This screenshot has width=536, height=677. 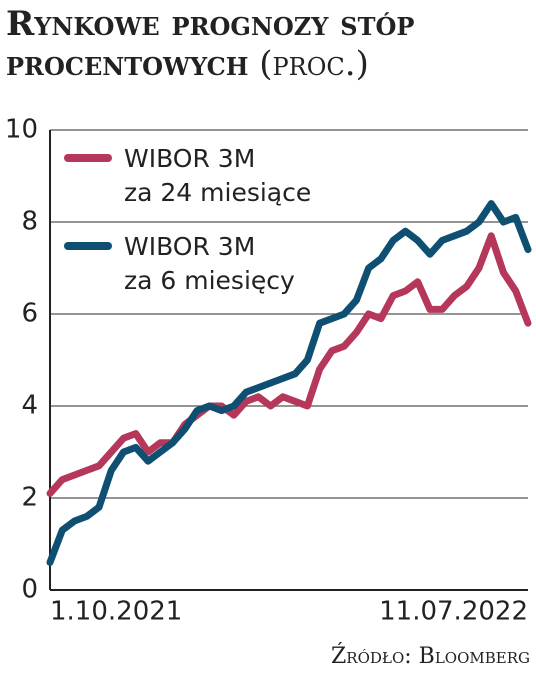 What do you see at coordinates (453, 612) in the screenshot?
I see `x-tick-label: 11.07.2022` at bounding box center [453, 612].